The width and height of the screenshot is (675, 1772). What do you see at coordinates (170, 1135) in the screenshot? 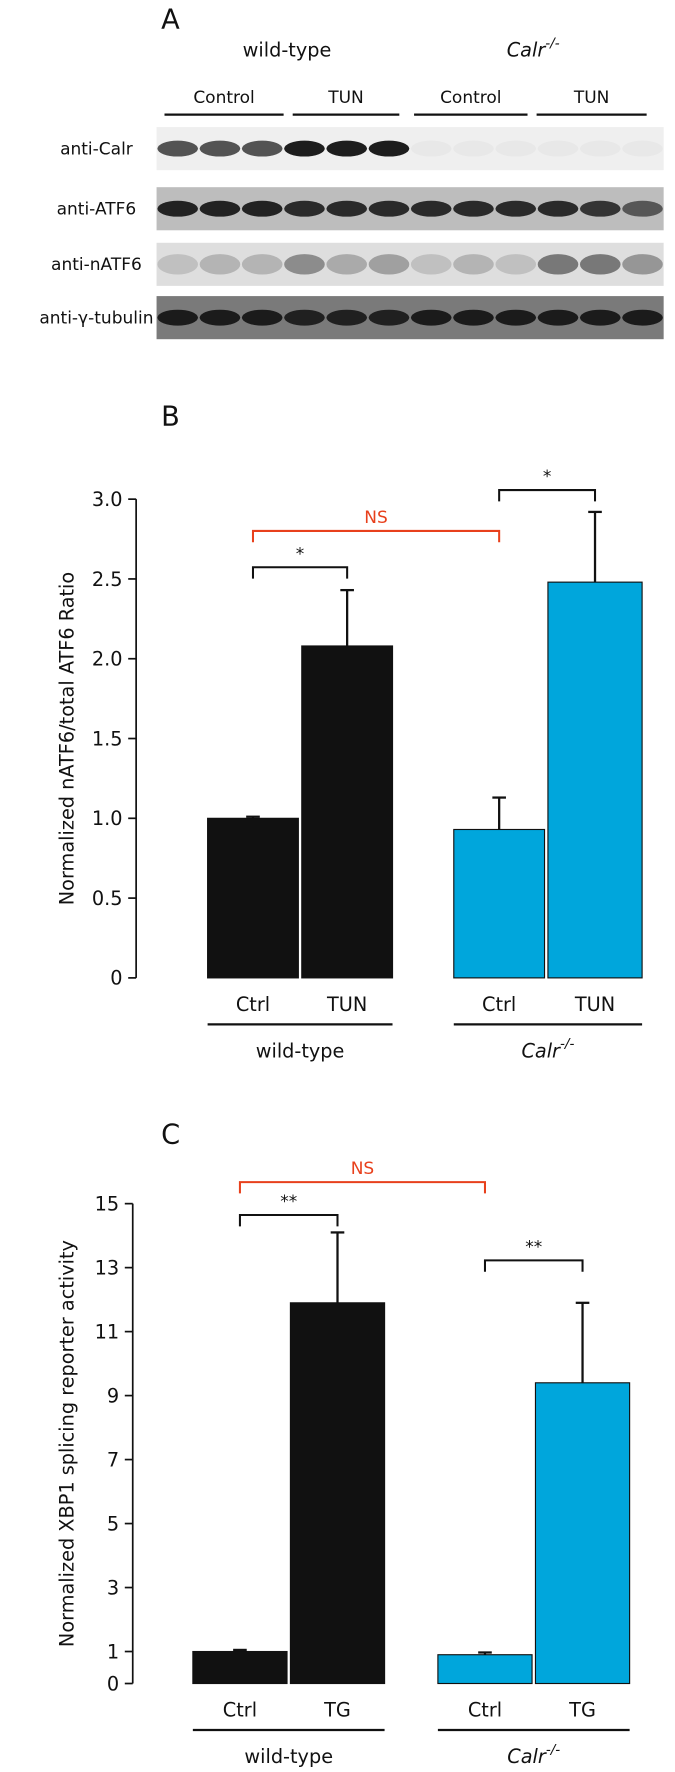
I see `panel-label: C` at bounding box center [170, 1135].